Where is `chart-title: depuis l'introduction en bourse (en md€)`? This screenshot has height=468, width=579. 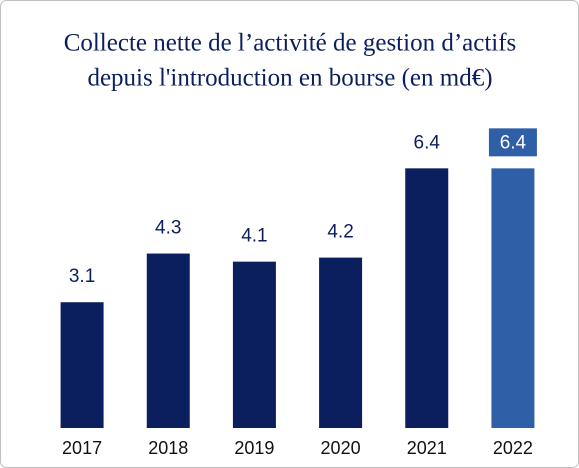
chart-title: depuis l'introduction en bourse (en md€) is located at coordinates (289, 78).